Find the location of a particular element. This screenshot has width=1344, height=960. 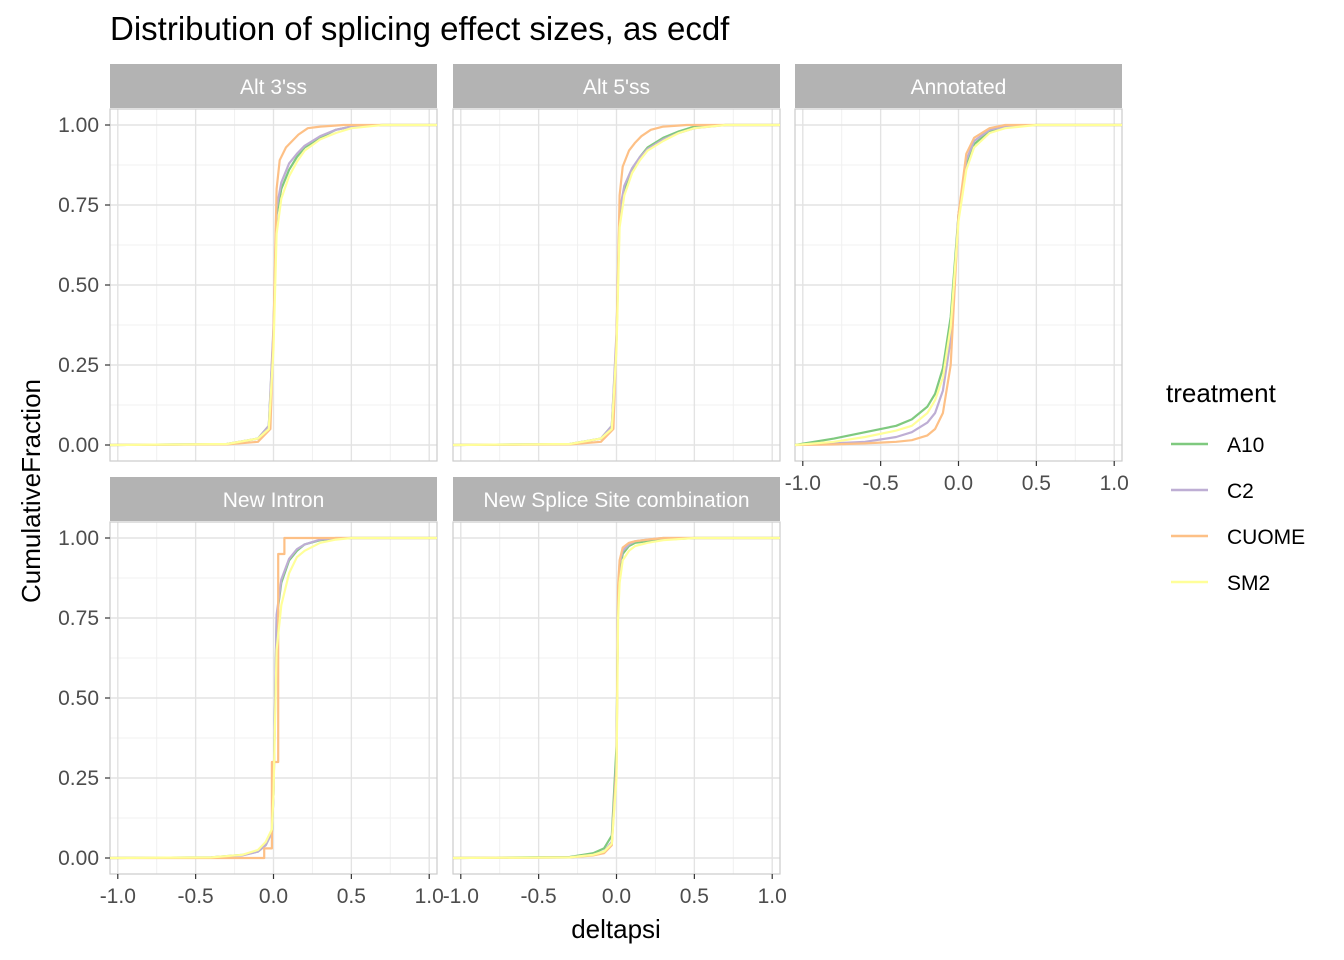

facet-strip-label: Annotated is located at coordinates (959, 87).